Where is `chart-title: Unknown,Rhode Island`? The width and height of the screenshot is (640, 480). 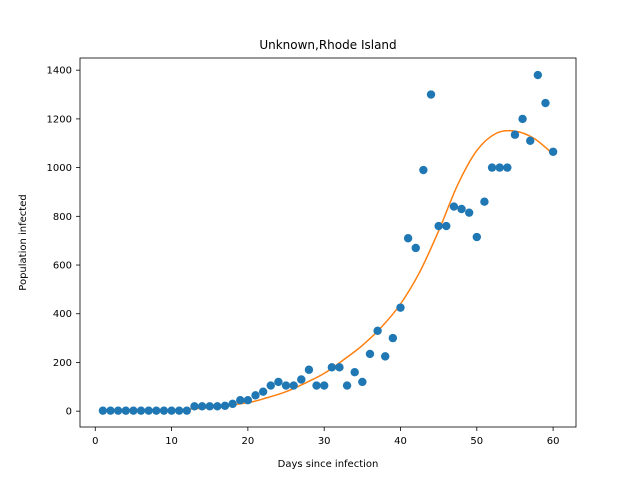 chart-title: Unknown,Rhode Island is located at coordinates (327, 45).